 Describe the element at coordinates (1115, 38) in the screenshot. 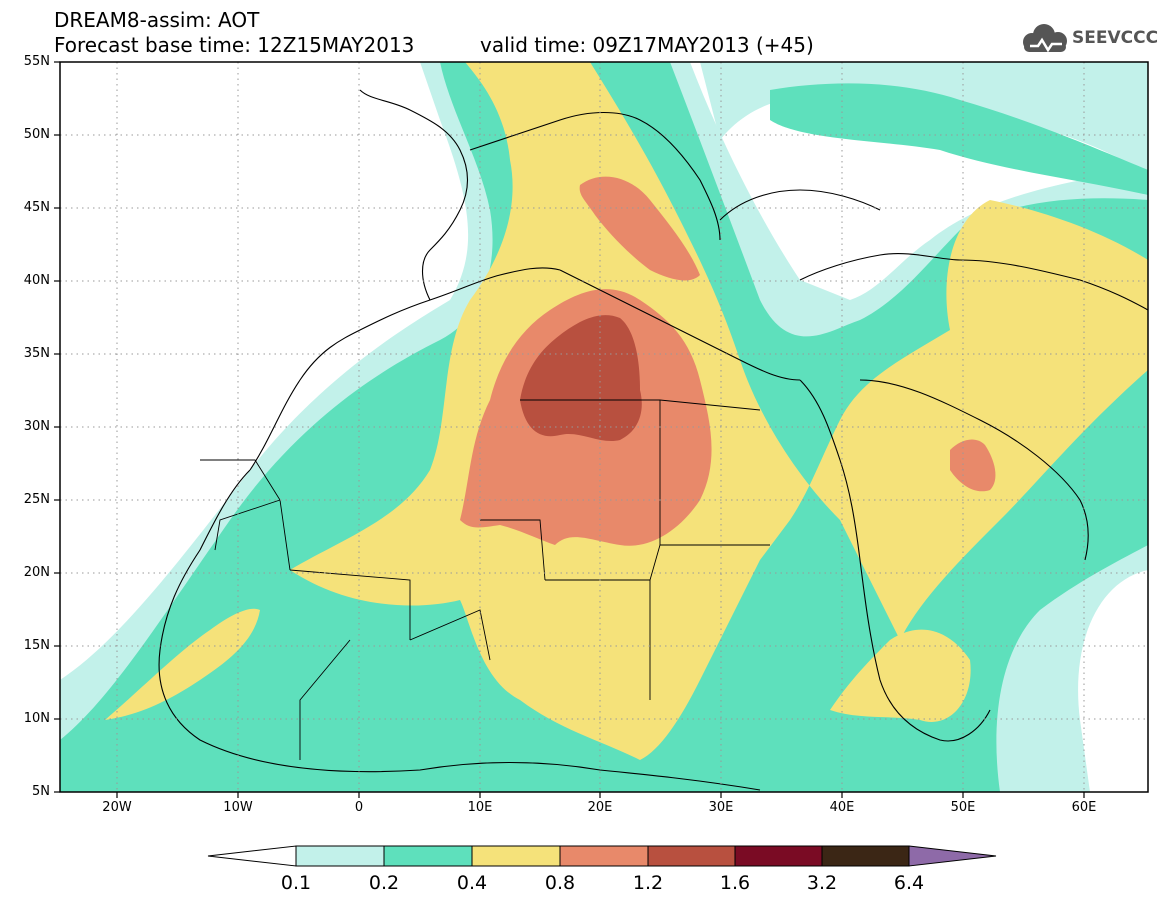

I see `logo-text: SEEVCCC` at that location.